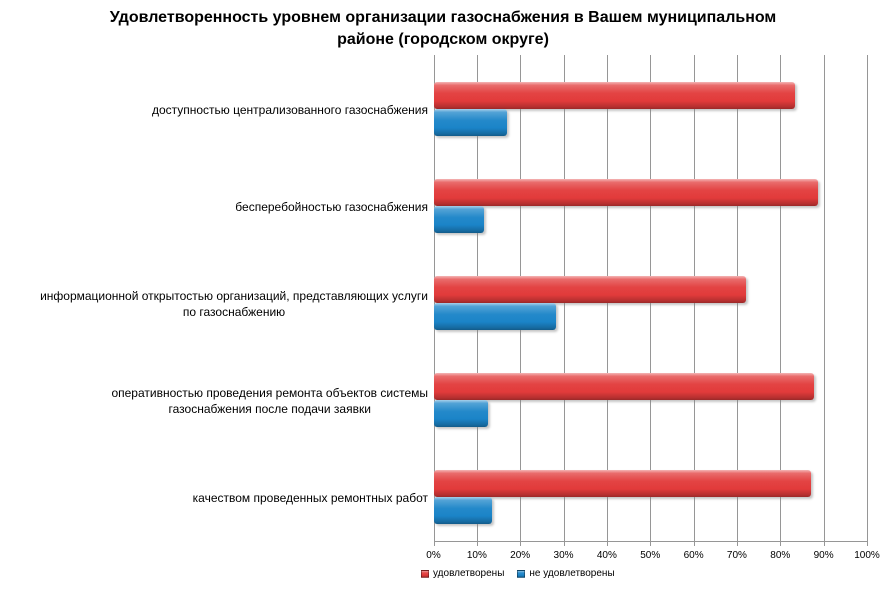 The width and height of the screenshot is (886, 589). What do you see at coordinates (606, 555) in the screenshot?
I see `x-tick-label-40%: 40%` at bounding box center [606, 555].